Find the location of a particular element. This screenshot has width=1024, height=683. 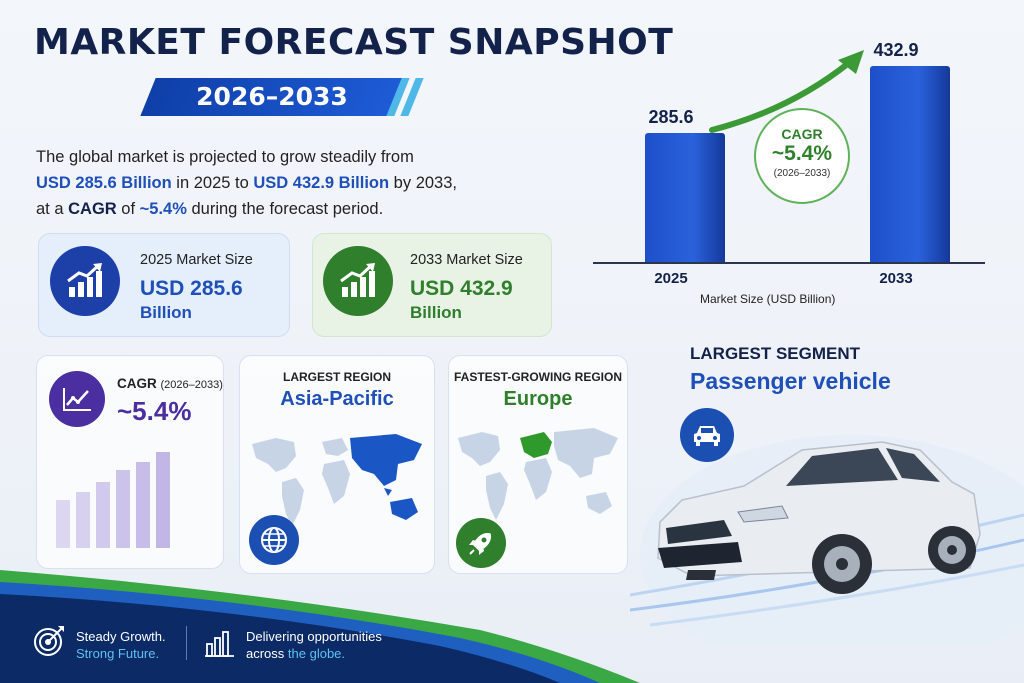

segment-label: LARGEST SEGMENT is located at coordinates (775, 353).